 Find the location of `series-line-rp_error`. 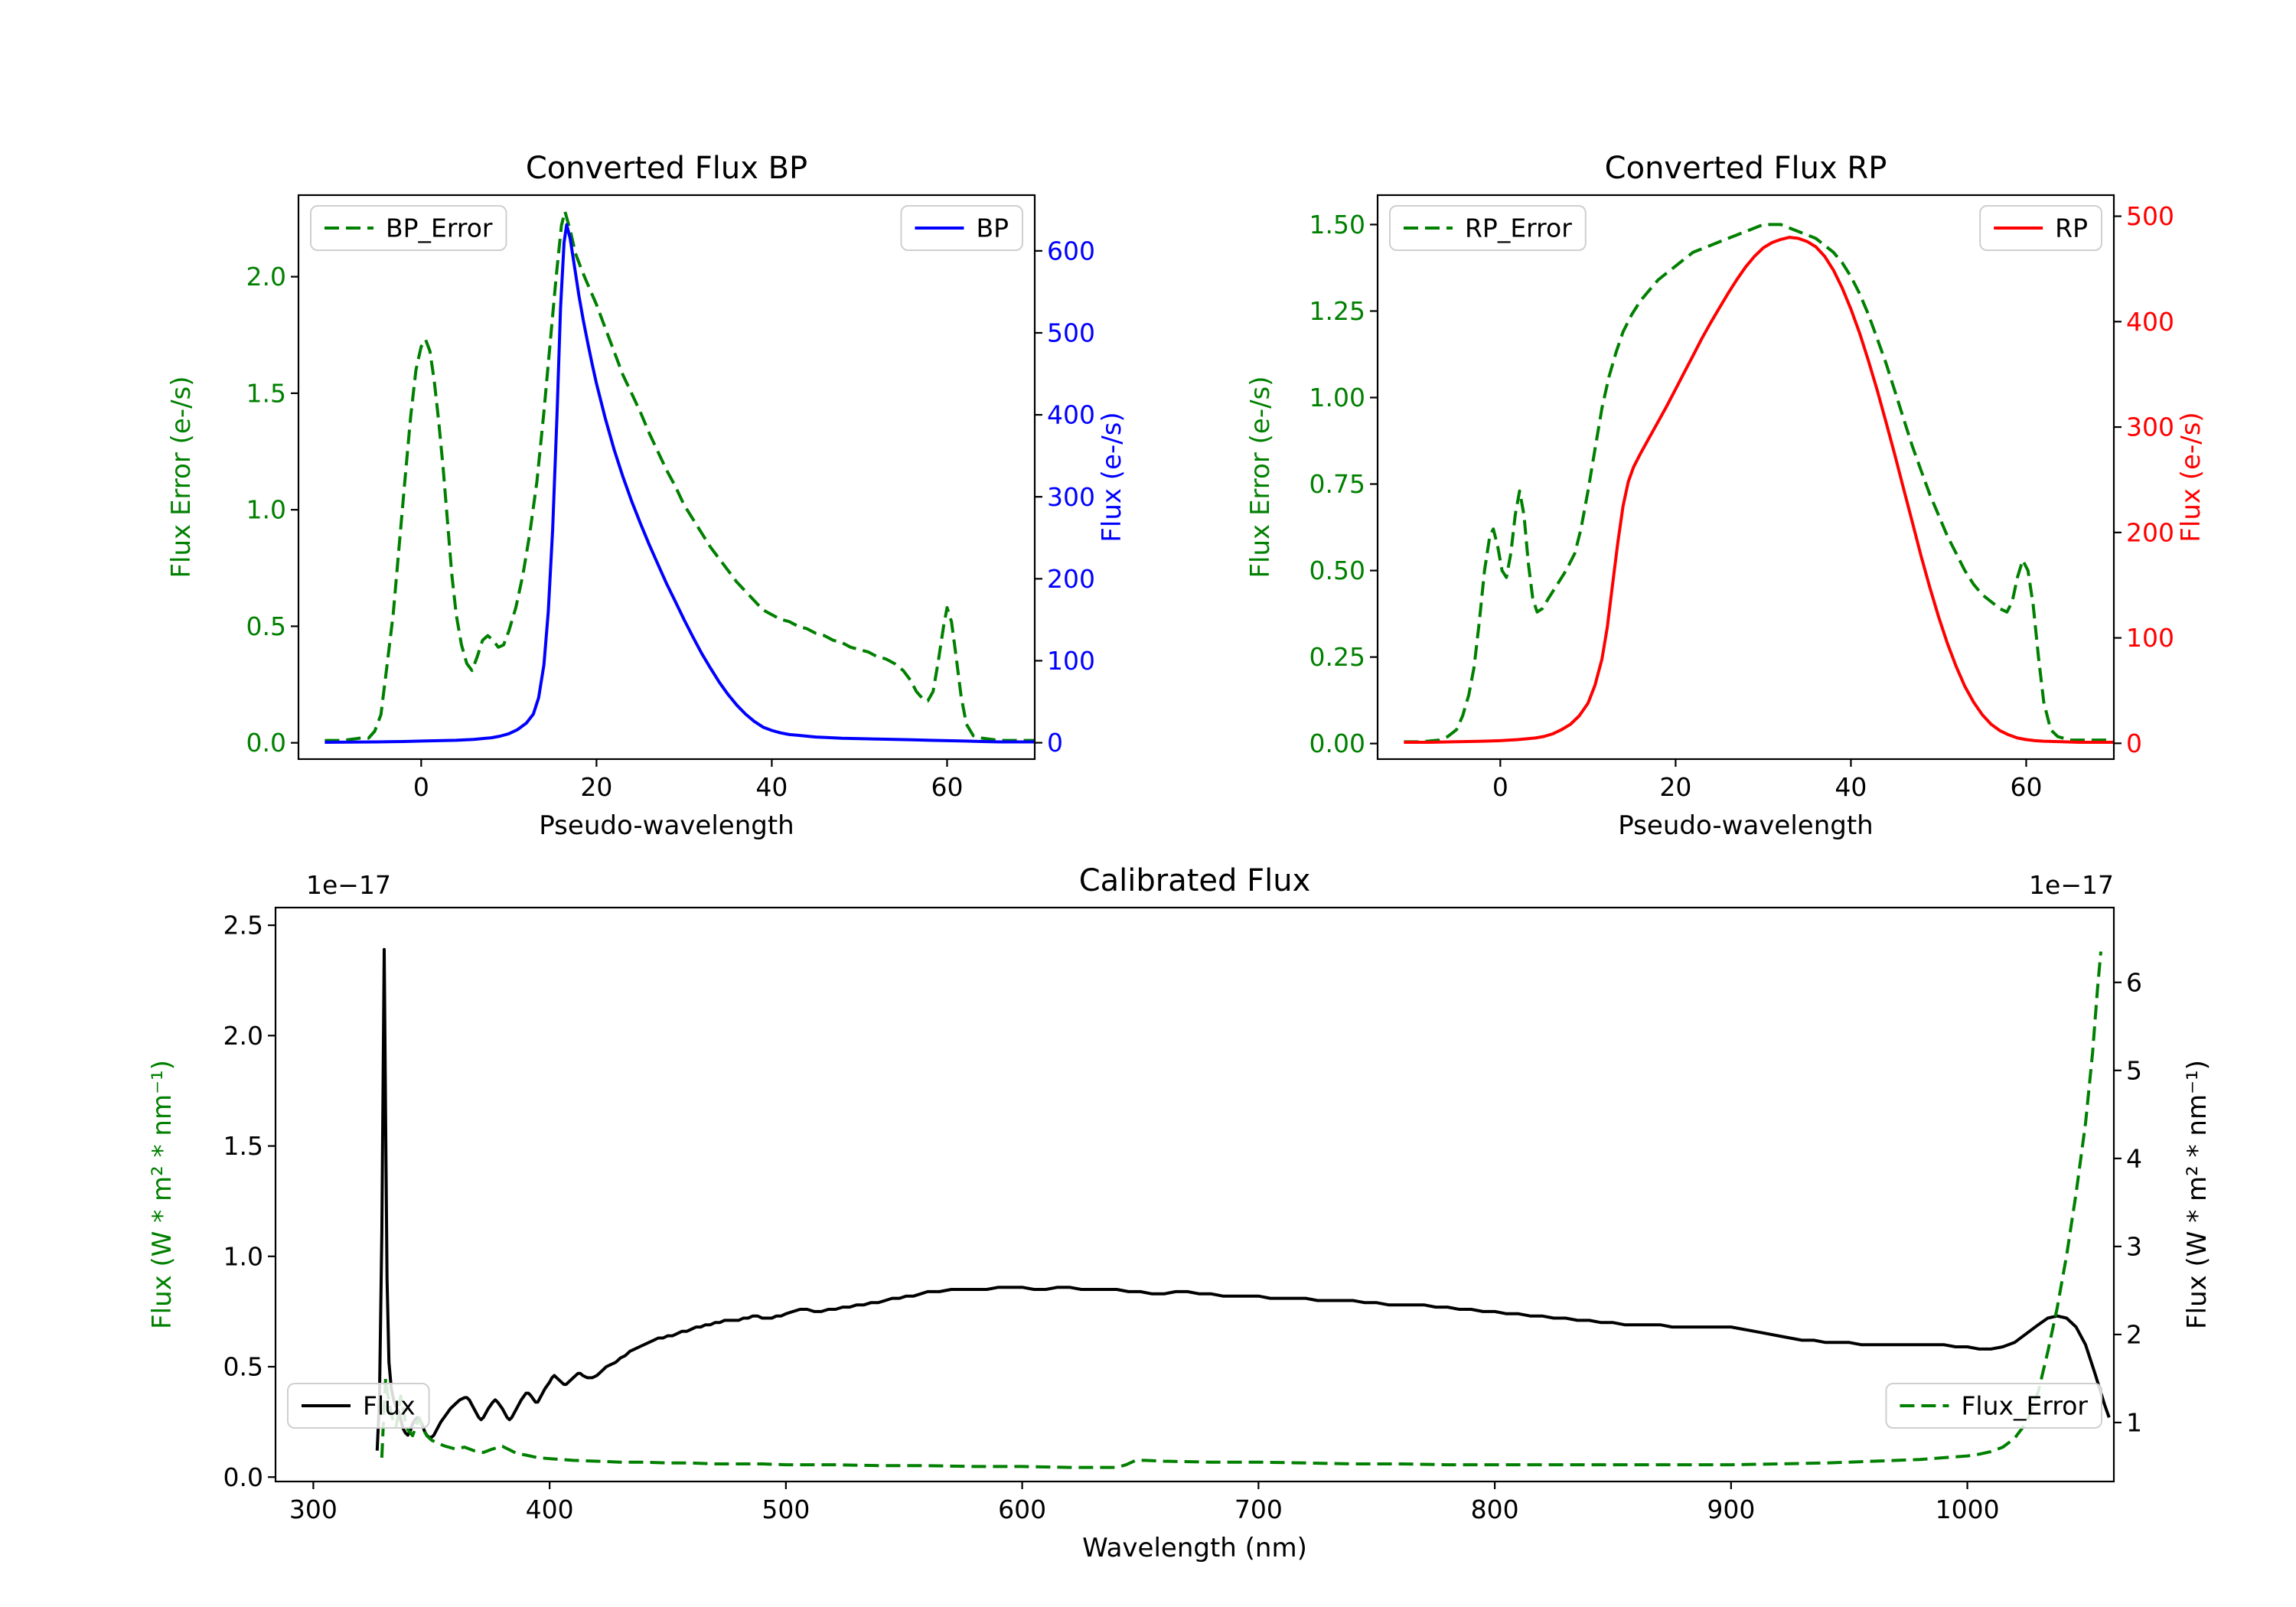

series-line-rp_error is located at coordinates (1759, 483).